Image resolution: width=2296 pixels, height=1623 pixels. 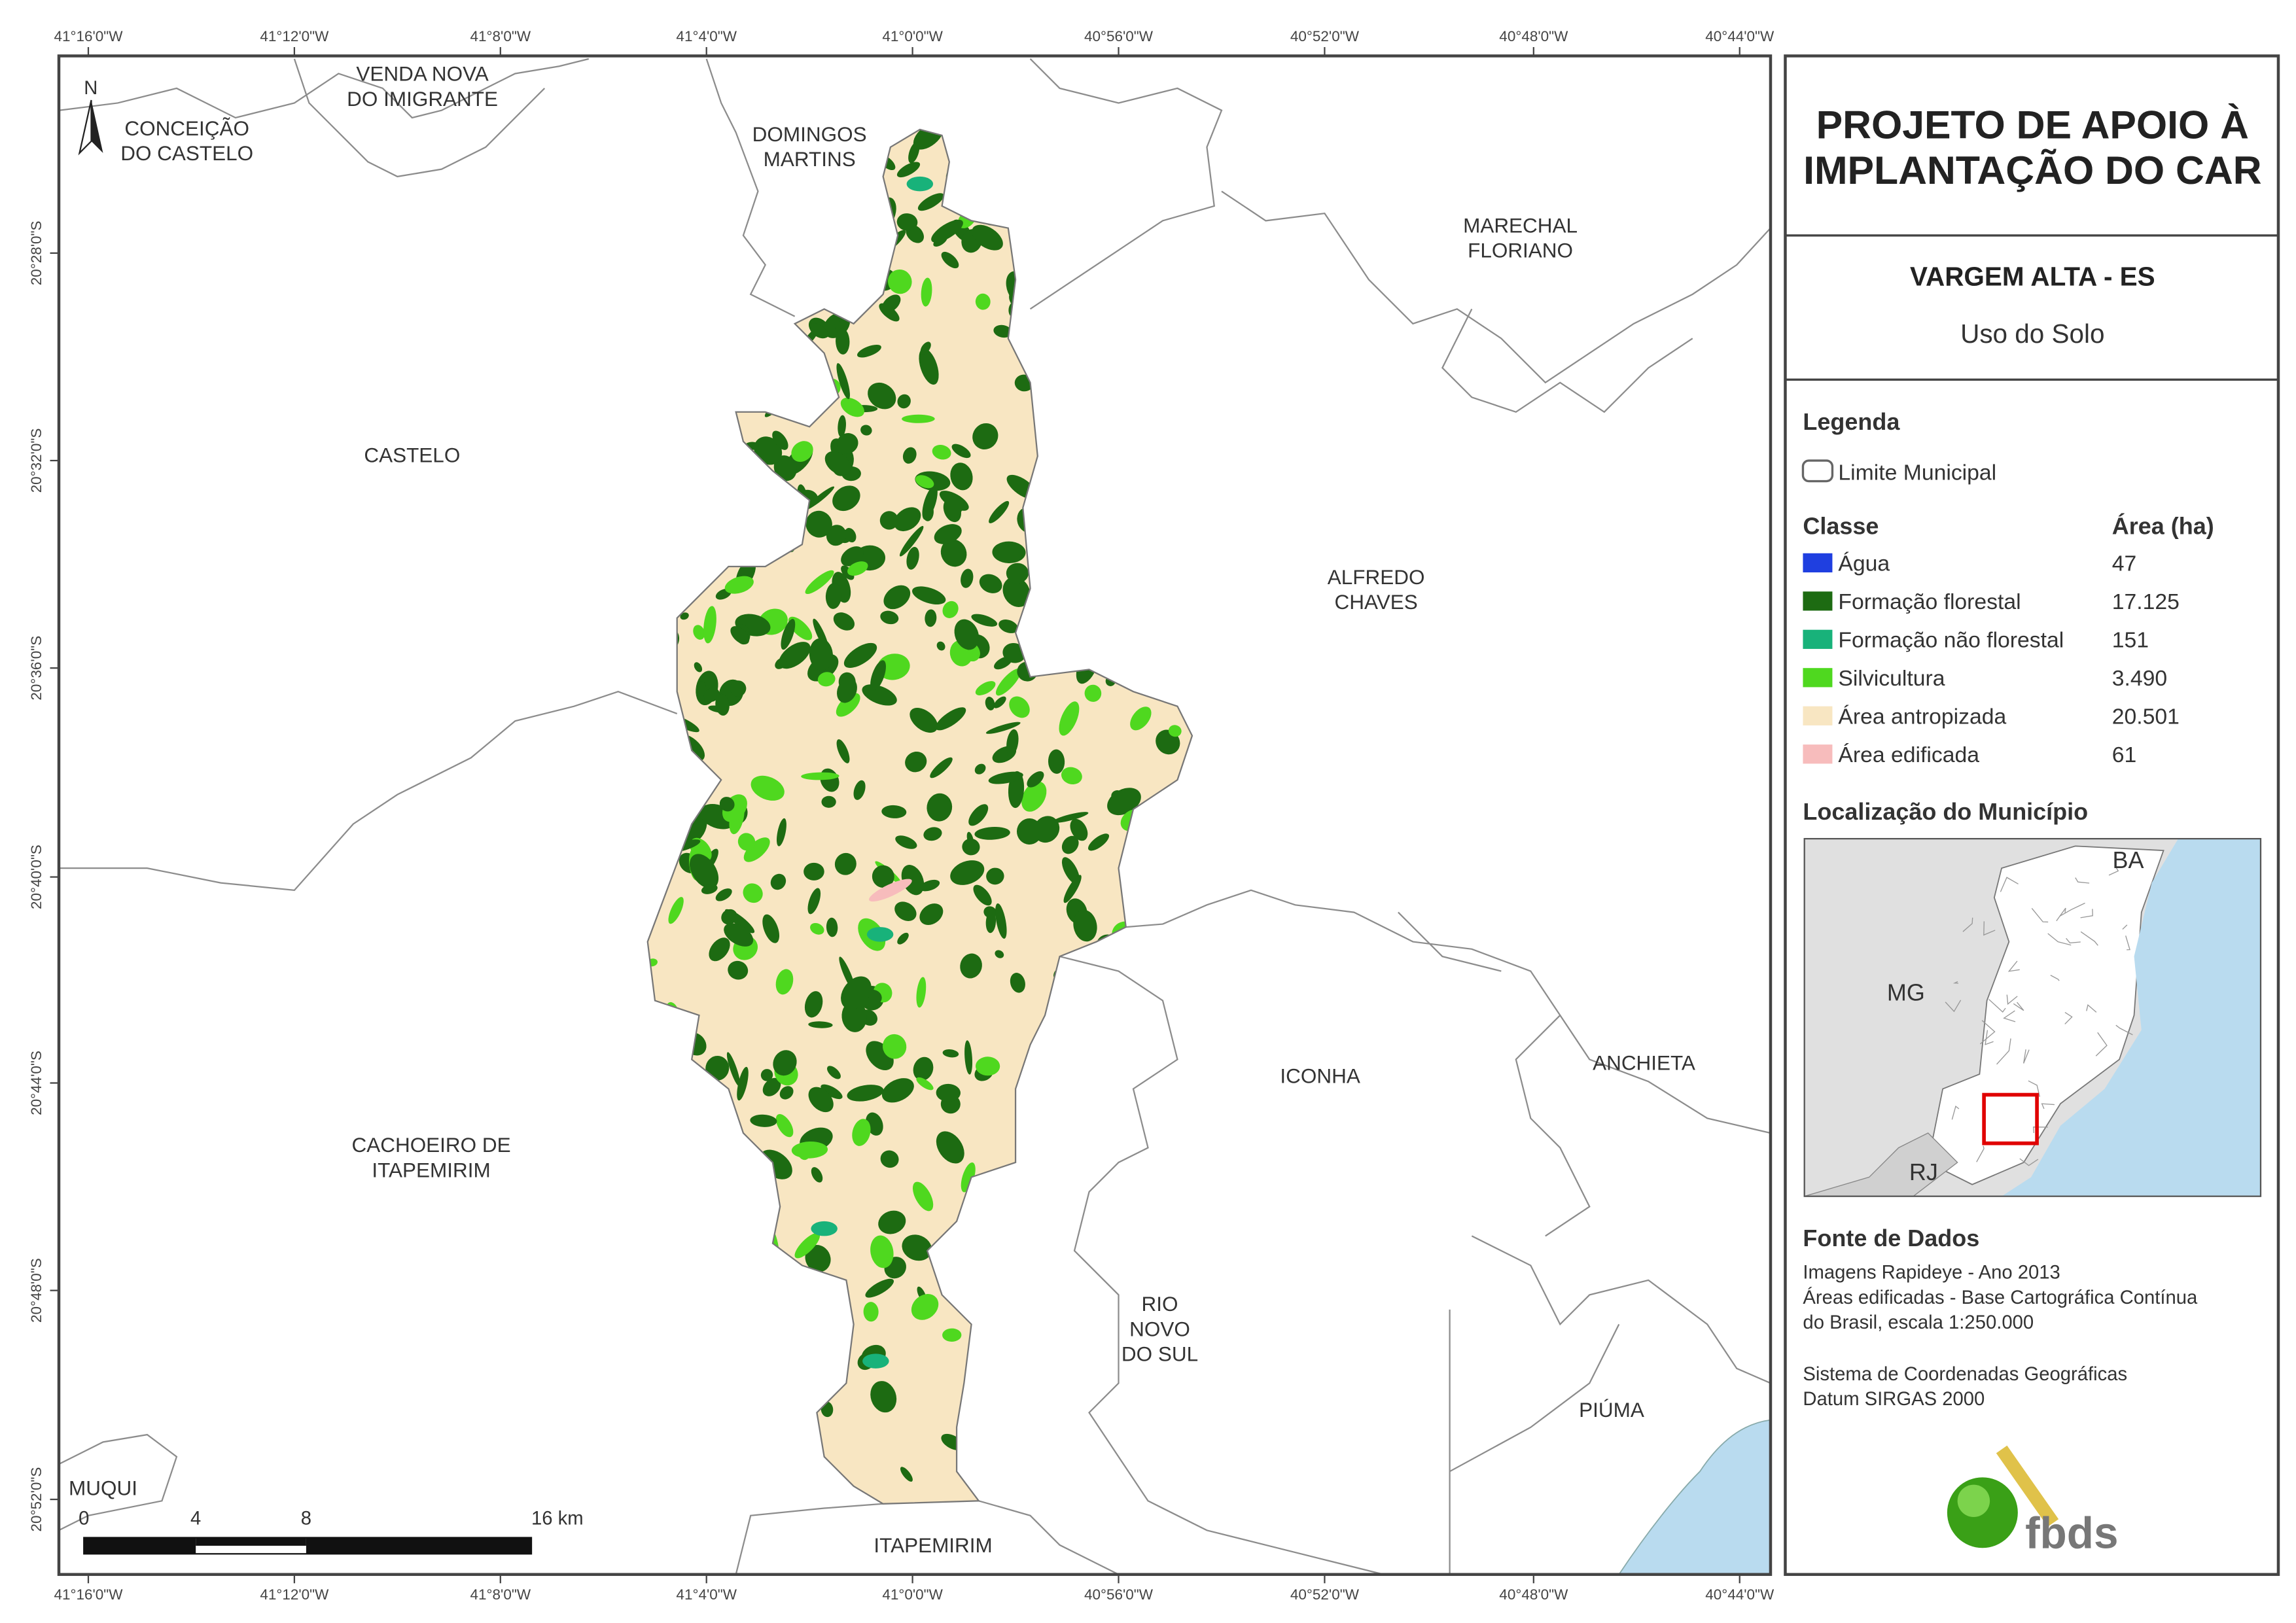 I want to click on north-label: N, so click(x=91, y=88).